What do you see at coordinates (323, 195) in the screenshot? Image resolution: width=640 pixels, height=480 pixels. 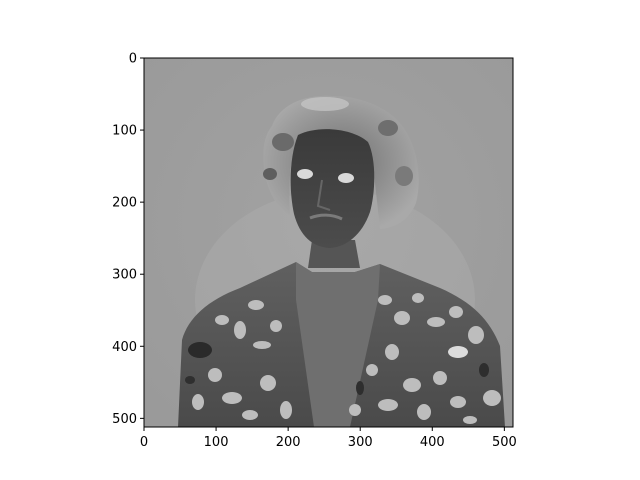 I see `nose` at bounding box center [323, 195].